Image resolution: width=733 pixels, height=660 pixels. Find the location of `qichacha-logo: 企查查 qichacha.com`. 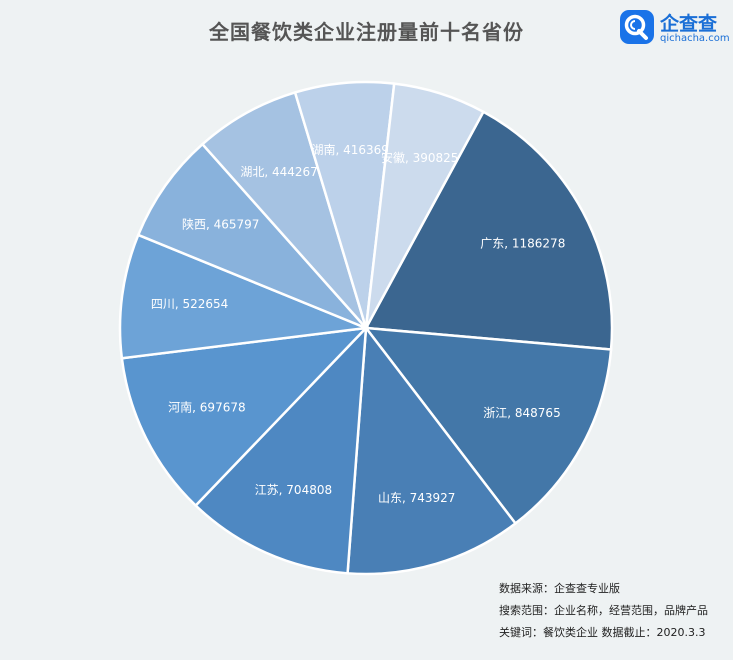

qichacha-logo: 企查查 qichacha.com is located at coordinates (675, 28).